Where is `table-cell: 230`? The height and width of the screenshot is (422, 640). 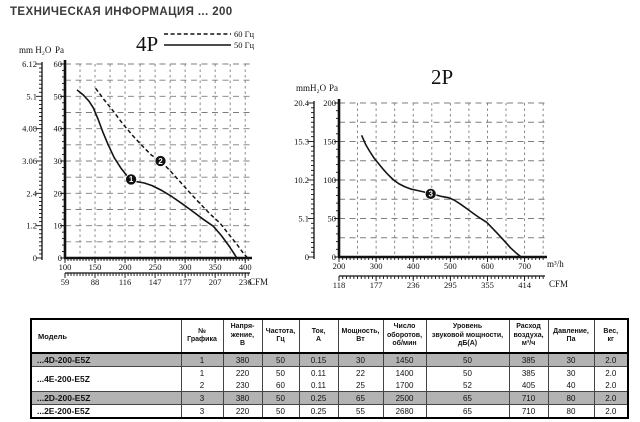 table-cell: 230 is located at coordinates (242, 385).